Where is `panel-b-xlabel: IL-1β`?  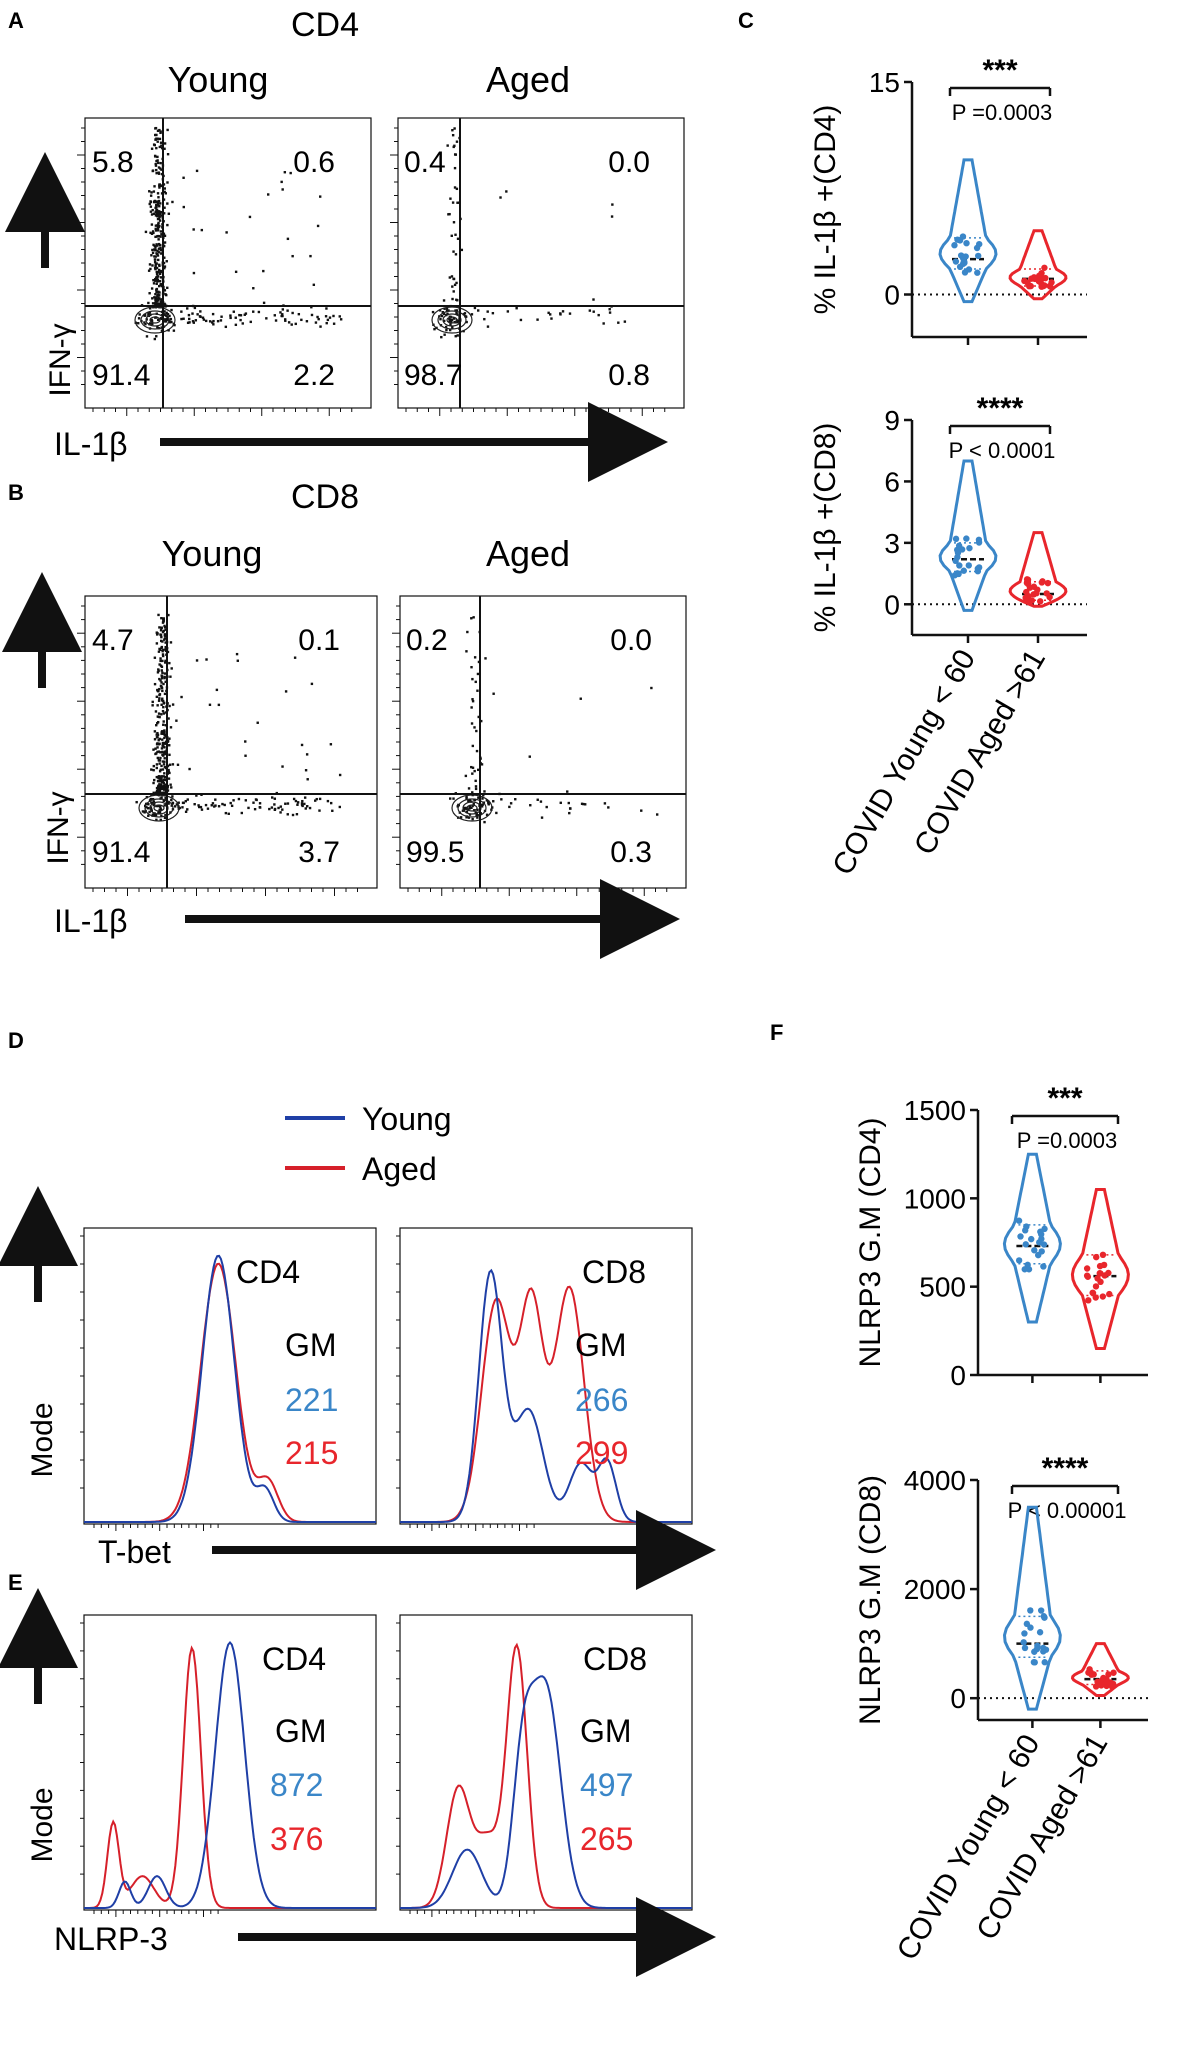
panel-b-xlabel: IL-1β is located at coordinates (91, 921).